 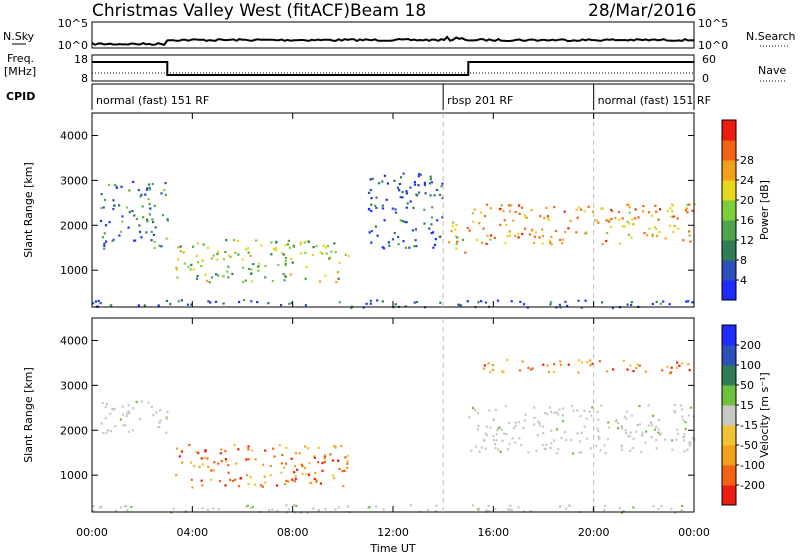 I want to click on colorbar-tick-label: 12, so click(x=747, y=240).